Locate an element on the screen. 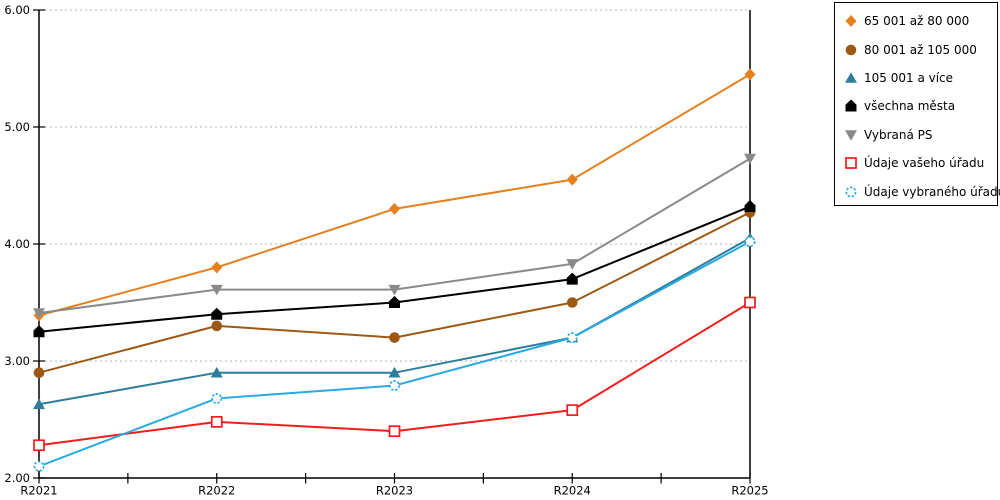 This screenshot has width=1000, height=500. y-tick-label: 4.00 is located at coordinates (17, 244).